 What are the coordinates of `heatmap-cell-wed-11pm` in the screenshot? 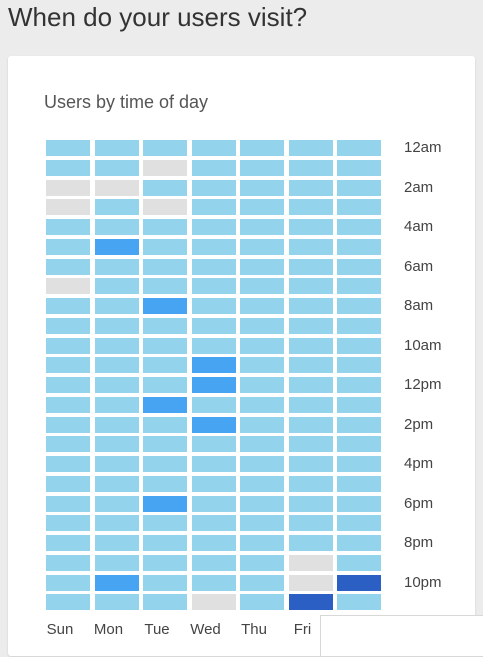 It's located at (213, 602).